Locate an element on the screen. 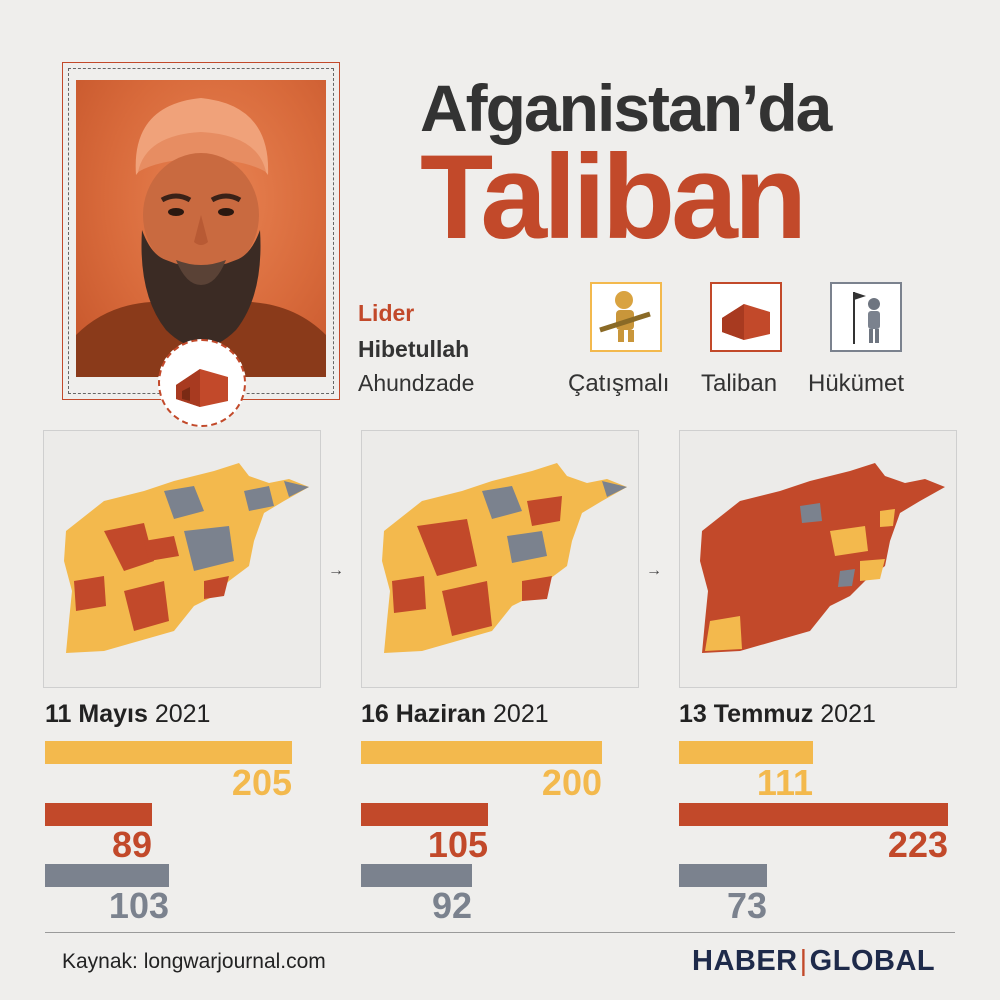  leader-role: Lider is located at coordinates (386, 313).